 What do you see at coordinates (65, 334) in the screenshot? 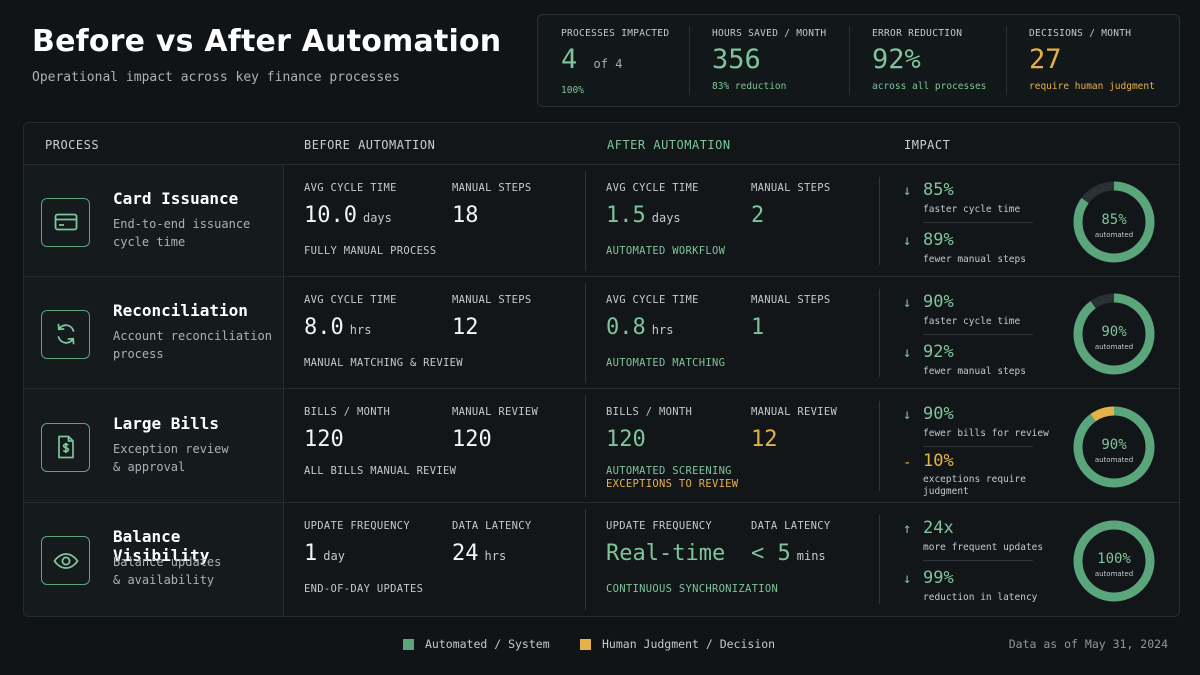
I see `refresh-icon` at bounding box center [65, 334].